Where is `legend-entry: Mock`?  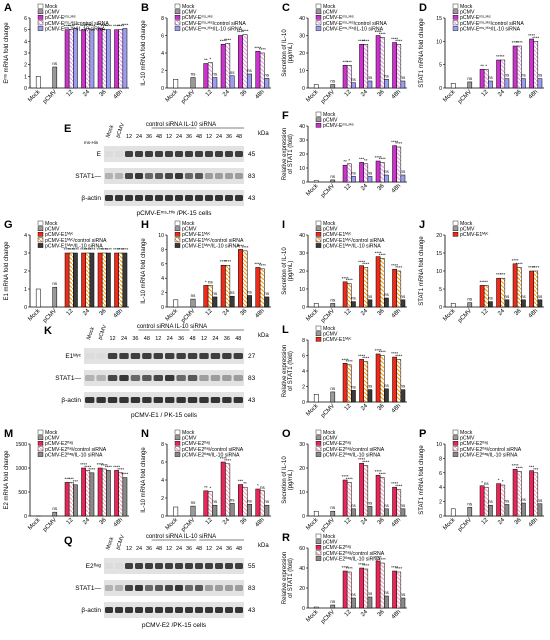 legend-entry: Mock is located at coordinates (466, 433).